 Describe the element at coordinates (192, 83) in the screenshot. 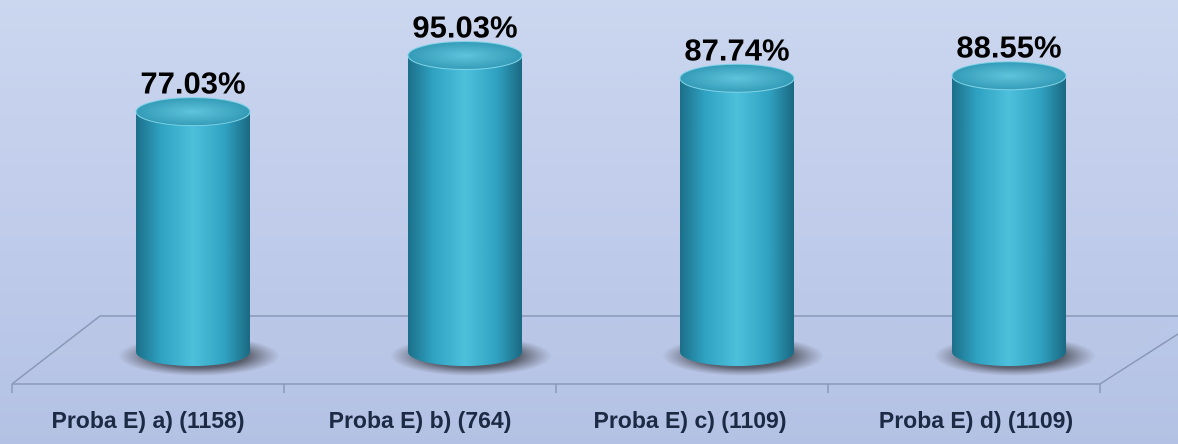

I see `value-label: 77.03%` at that location.